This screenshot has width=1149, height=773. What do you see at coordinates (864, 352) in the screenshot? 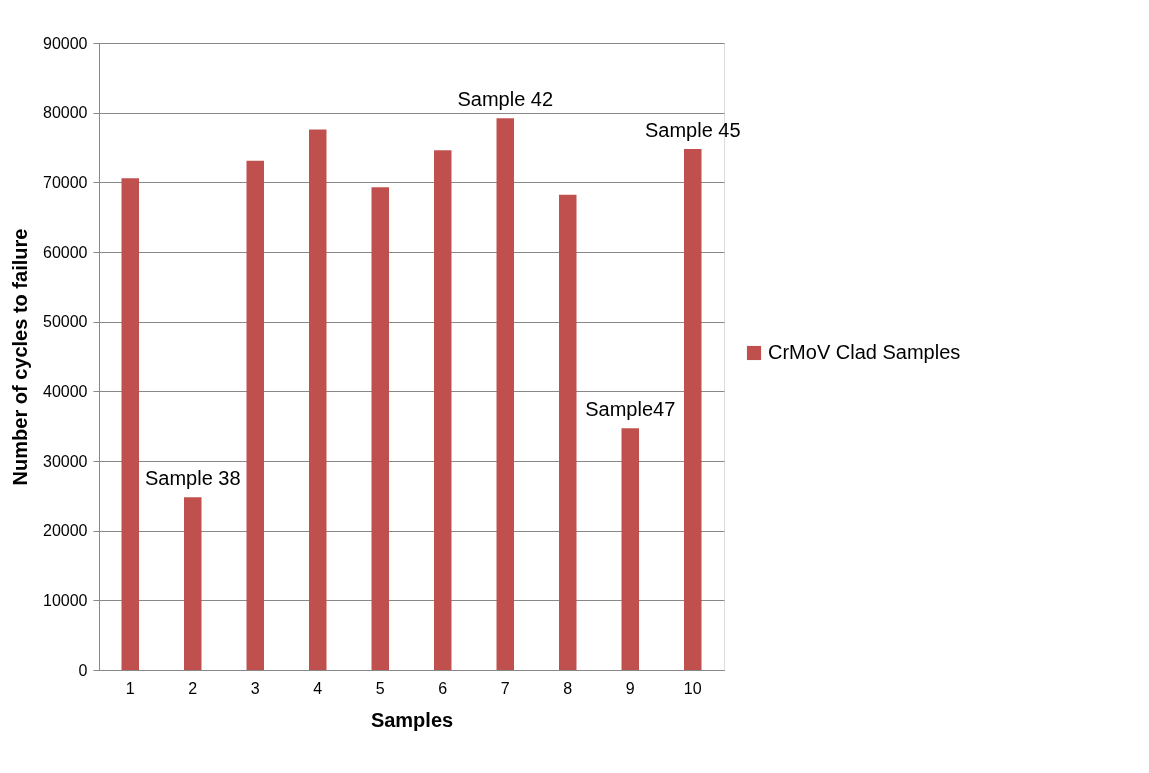
I see `legend-label: CrMoV Clad Samples` at bounding box center [864, 352].